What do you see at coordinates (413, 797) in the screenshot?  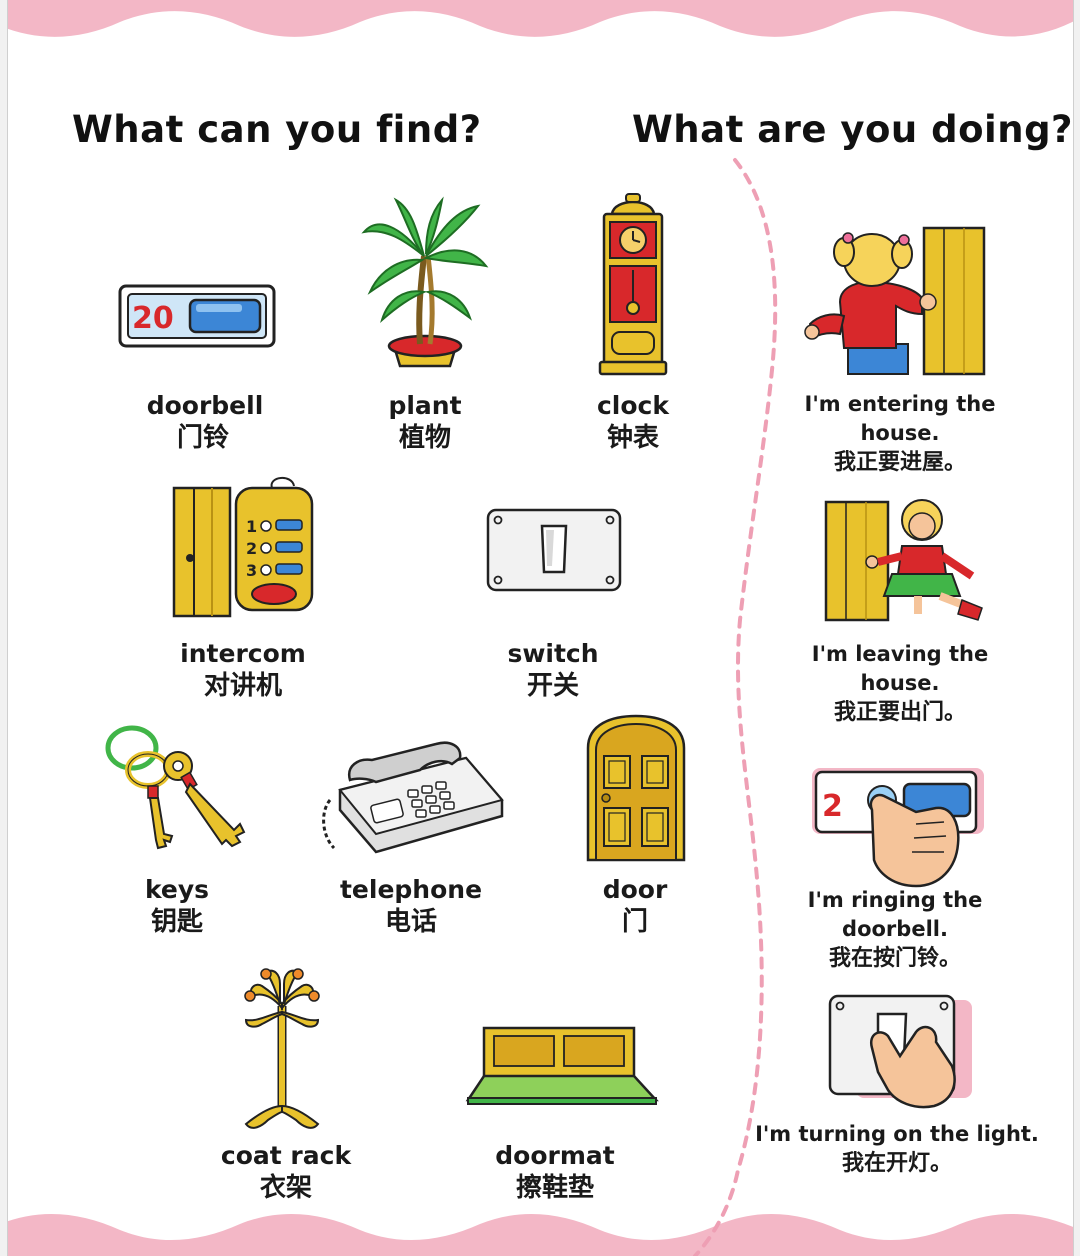 I see `telephone-icon` at bounding box center [413, 797].